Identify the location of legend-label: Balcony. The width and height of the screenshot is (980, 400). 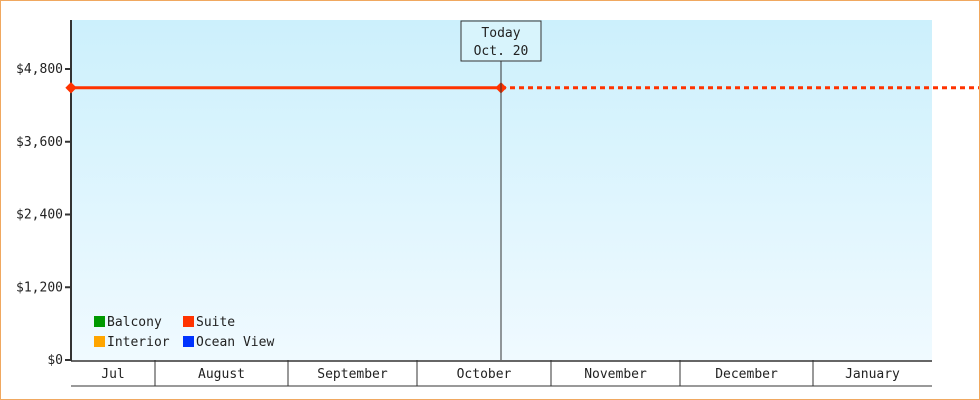
(134, 322).